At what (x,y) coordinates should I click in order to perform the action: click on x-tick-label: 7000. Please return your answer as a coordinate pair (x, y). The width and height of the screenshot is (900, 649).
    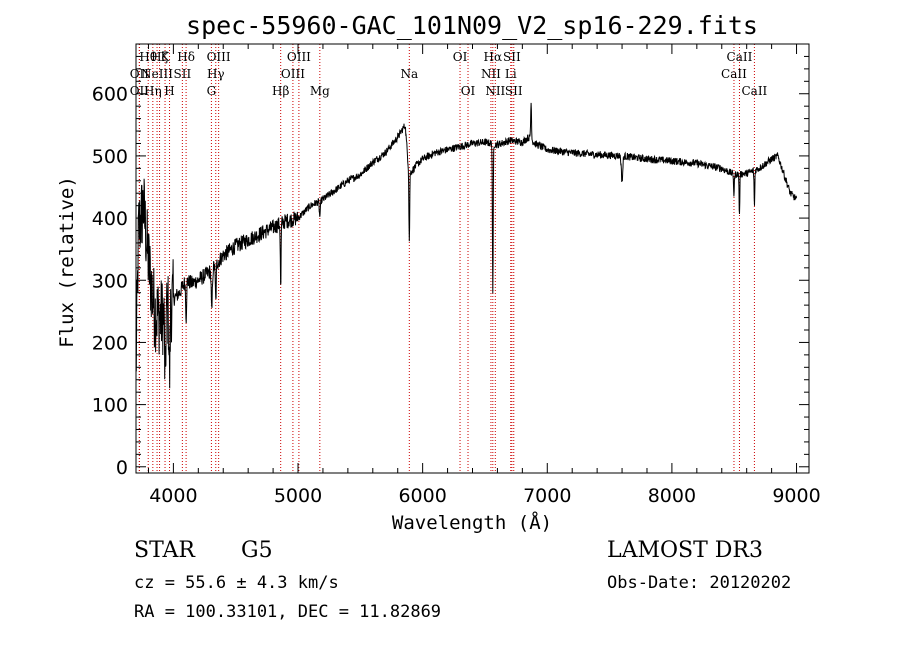
    Looking at the image, I should click on (547, 496).